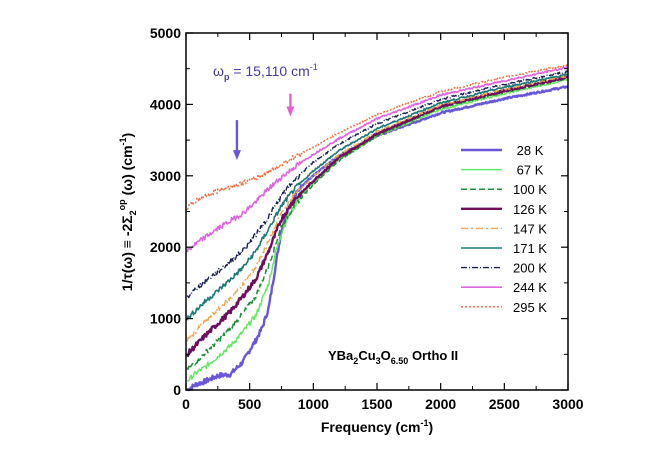  What do you see at coordinates (530, 307) in the screenshot?
I see `legend-label: 295 K` at bounding box center [530, 307].